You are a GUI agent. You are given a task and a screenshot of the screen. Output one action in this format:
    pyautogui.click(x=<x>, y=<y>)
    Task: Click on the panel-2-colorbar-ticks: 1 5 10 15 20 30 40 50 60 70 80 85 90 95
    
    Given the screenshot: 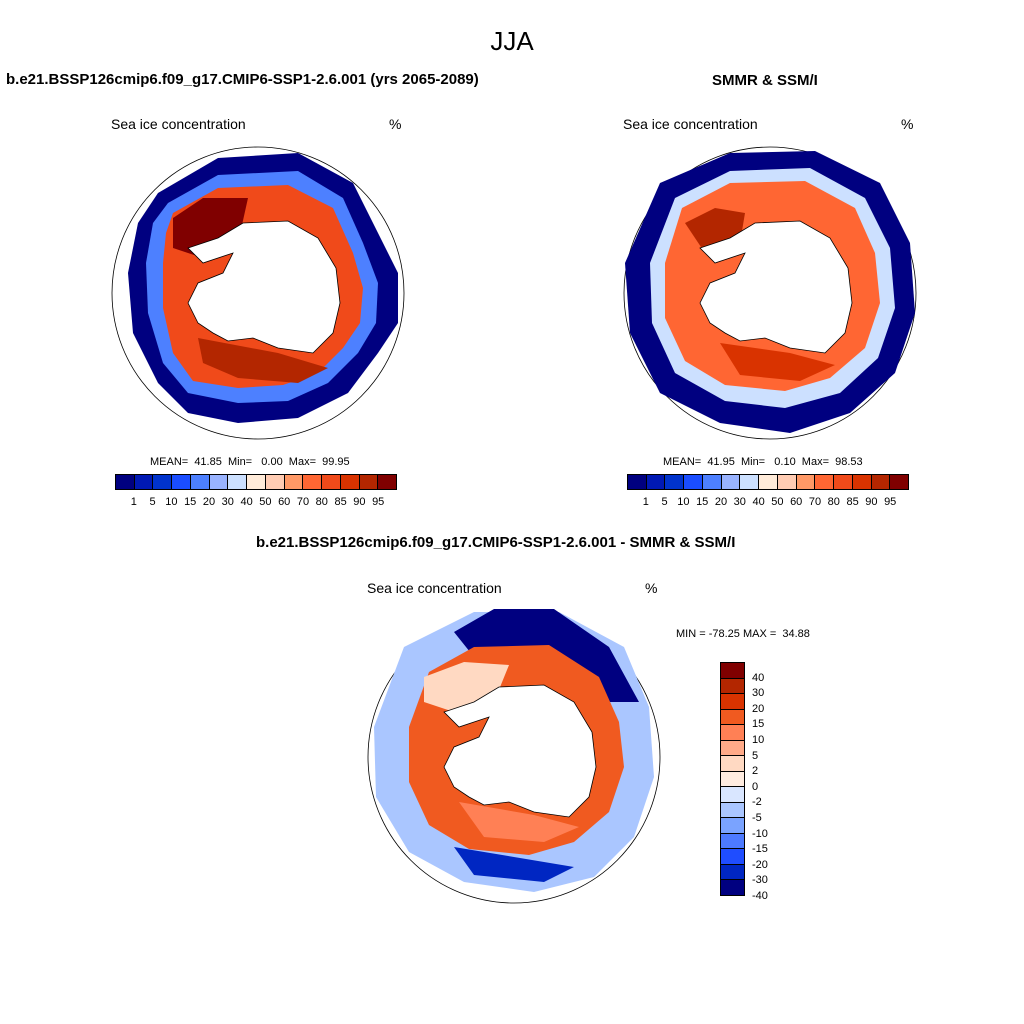 What is the action you would take?
    pyautogui.click(x=768, y=503)
    